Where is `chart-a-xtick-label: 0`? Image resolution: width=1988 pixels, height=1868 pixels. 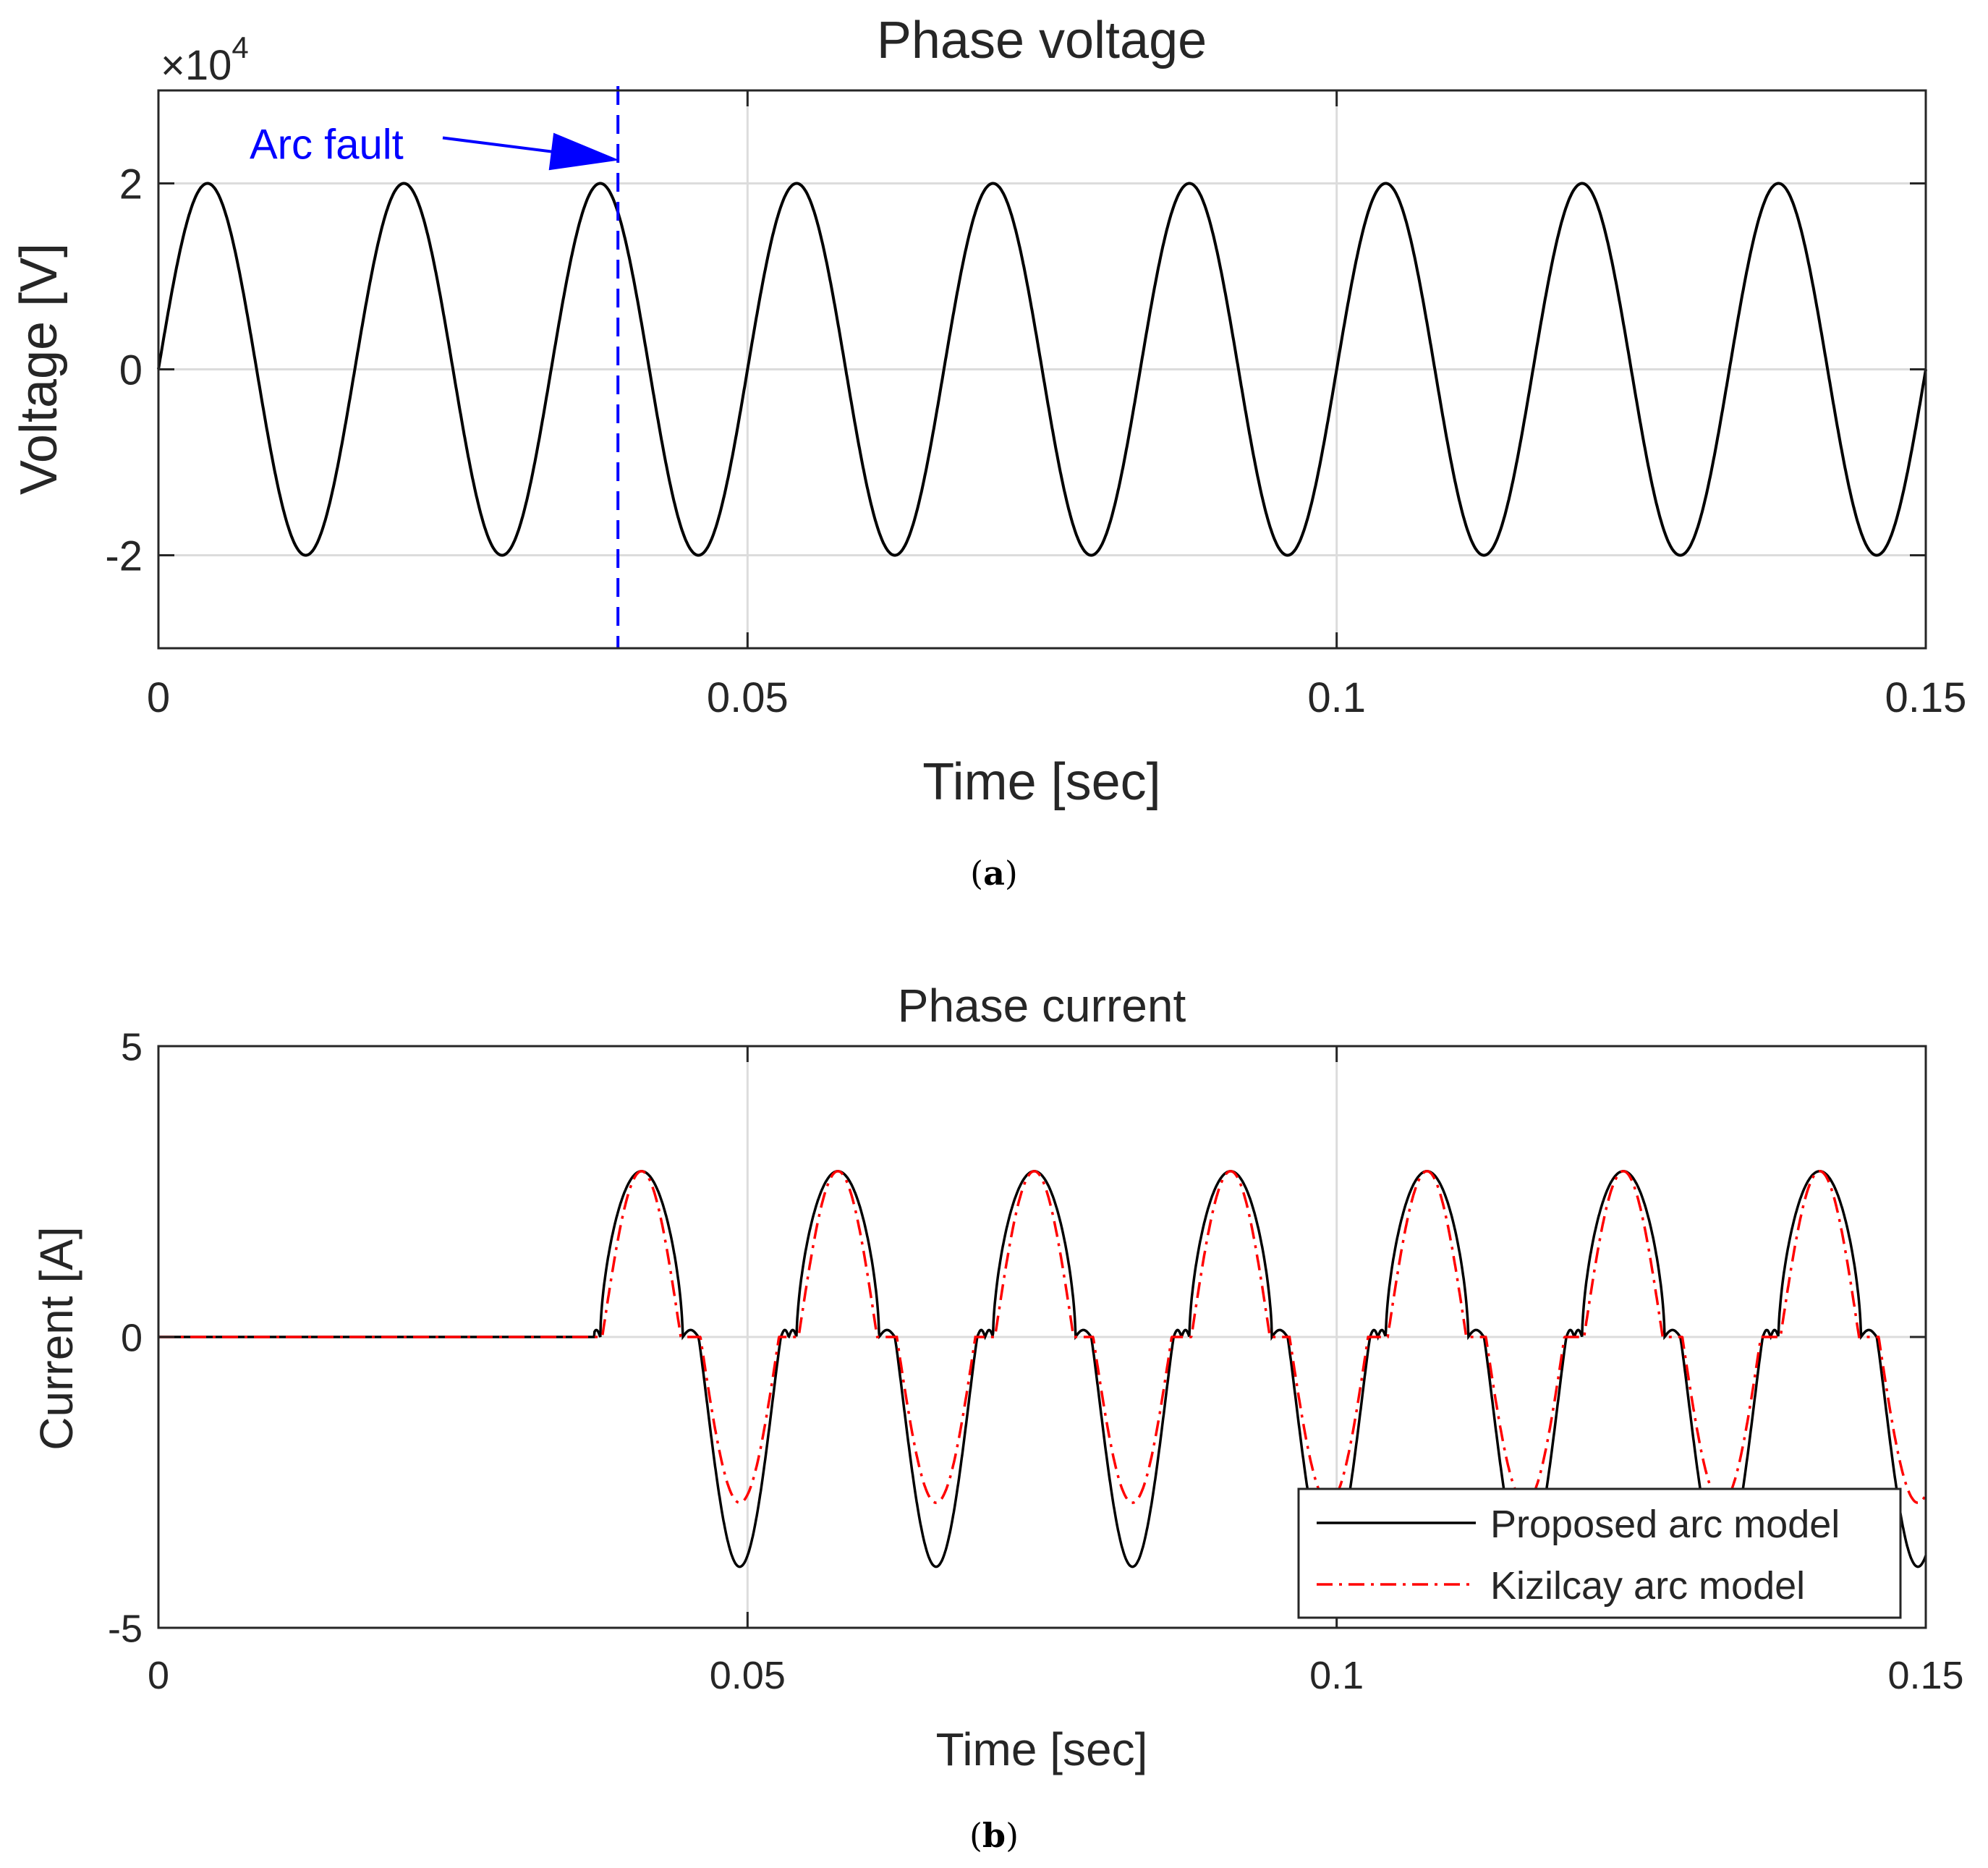 chart-a-xtick-label: 0 is located at coordinates (158, 697).